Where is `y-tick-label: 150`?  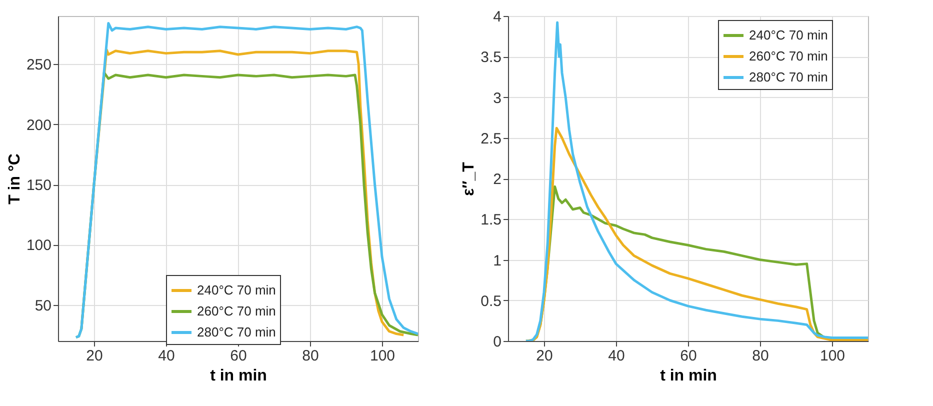 y-tick-label: 150 is located at coordinates (39, 185).